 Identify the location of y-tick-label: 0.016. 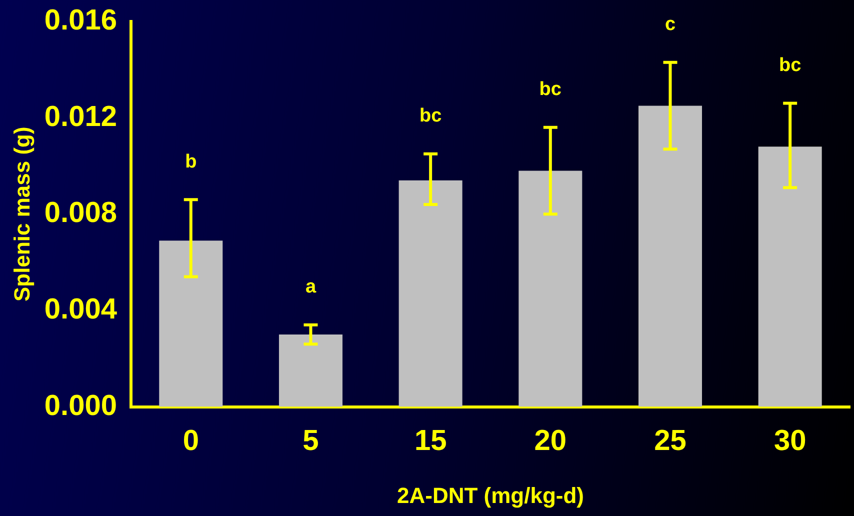
(80, 20).